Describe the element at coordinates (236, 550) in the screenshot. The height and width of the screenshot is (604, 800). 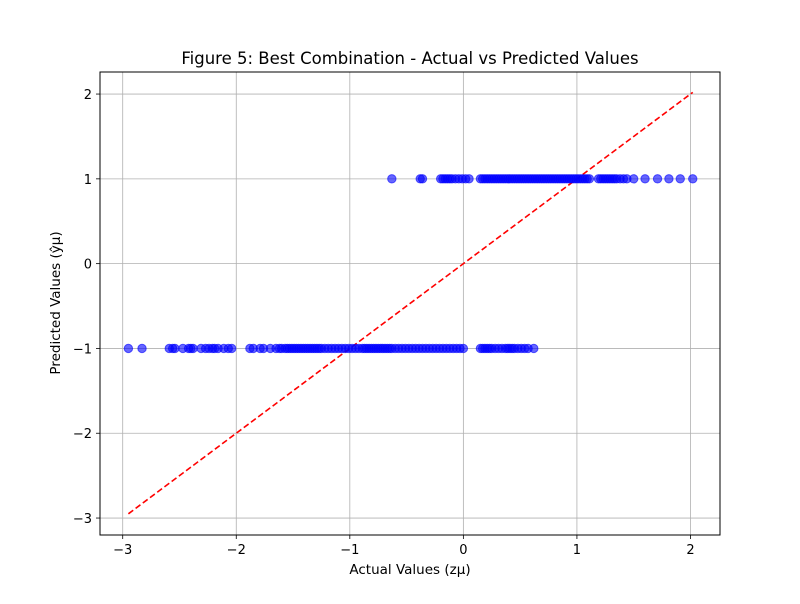
I see `x-tick-label: −2` at that location.